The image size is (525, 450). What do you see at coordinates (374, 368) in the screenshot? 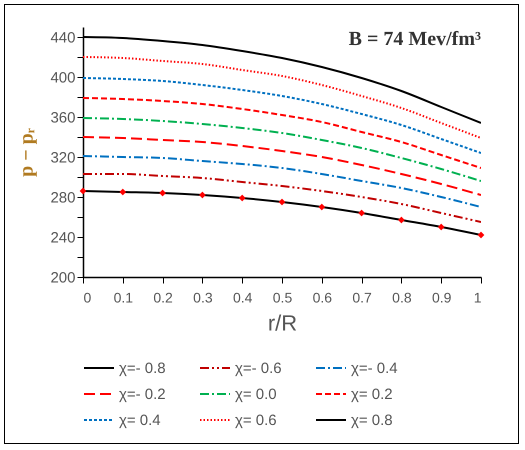
I see `legend-label: χ=- 0.4` at bounding box center [374, 368].